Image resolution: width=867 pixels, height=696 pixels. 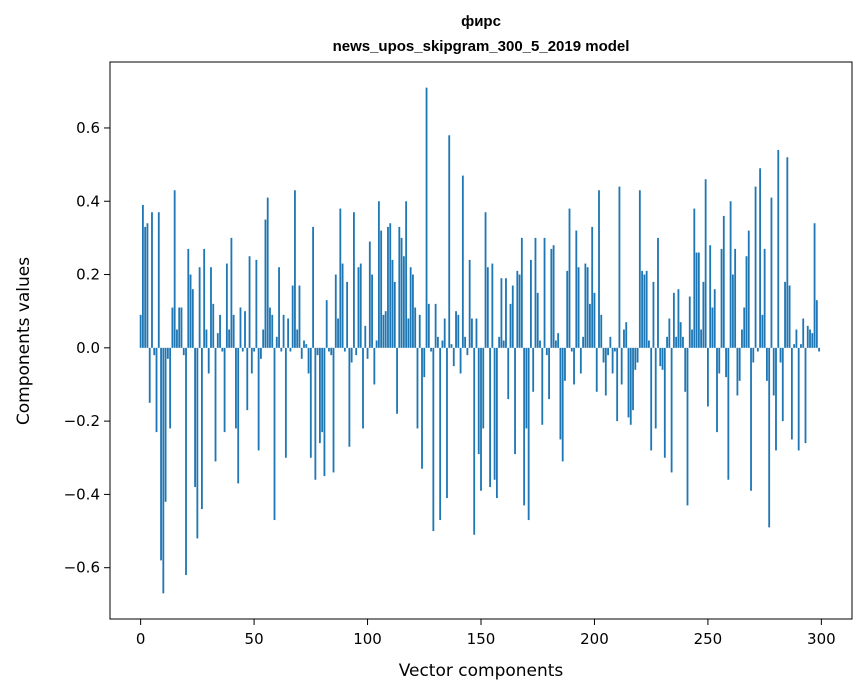 What do you see at coordinates (481, 639) in the screenshot?
I see `x-tick-label: 150` at bounding box center [481, 639].